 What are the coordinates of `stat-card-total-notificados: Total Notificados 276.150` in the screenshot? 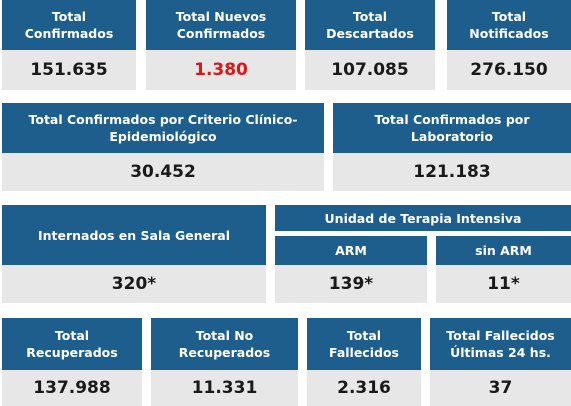 It's located at (509, 45).